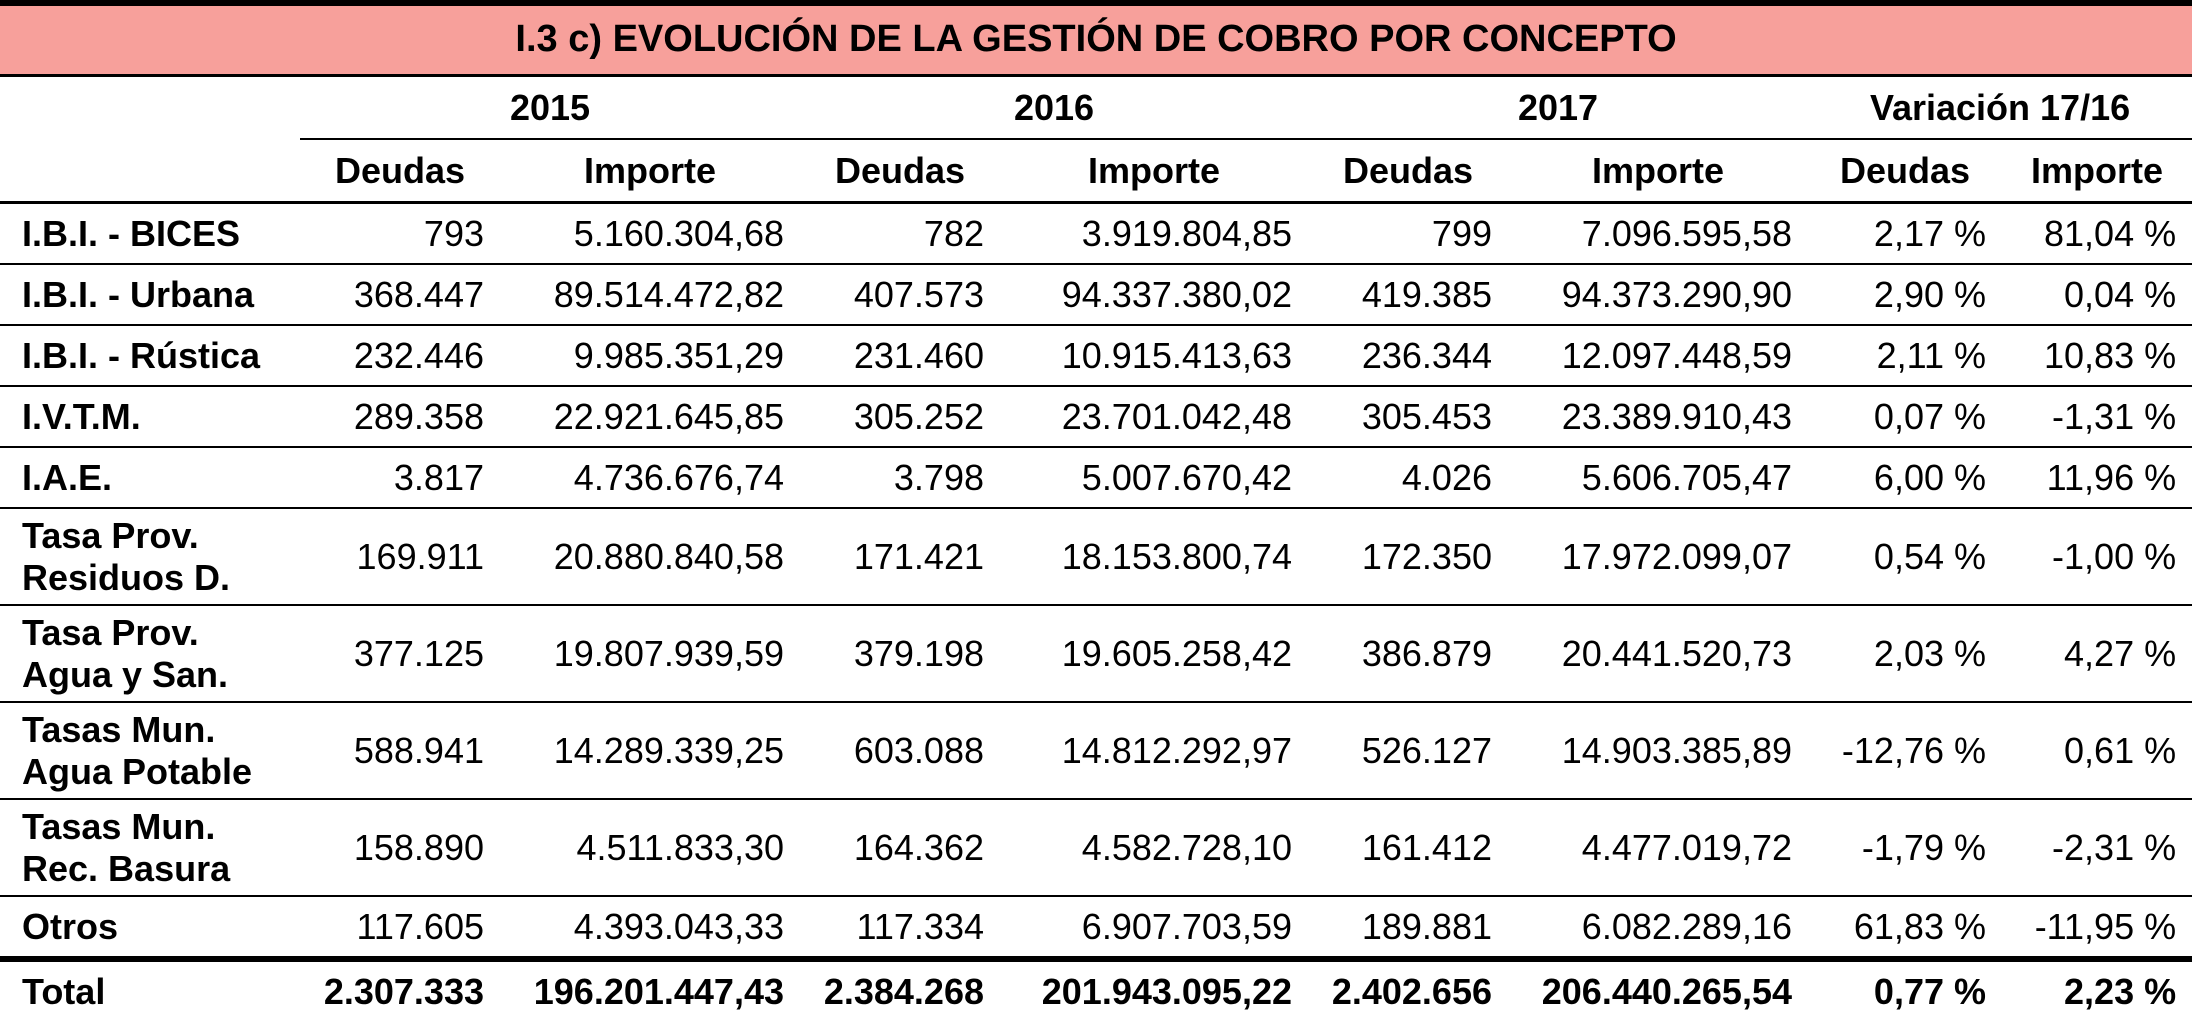 This screenshot has width=2192, height=1022. Describe the element at coordinates (650, 848) in the screenshot. I see `cell-importe-2015: 4.511.833,30` at that location.